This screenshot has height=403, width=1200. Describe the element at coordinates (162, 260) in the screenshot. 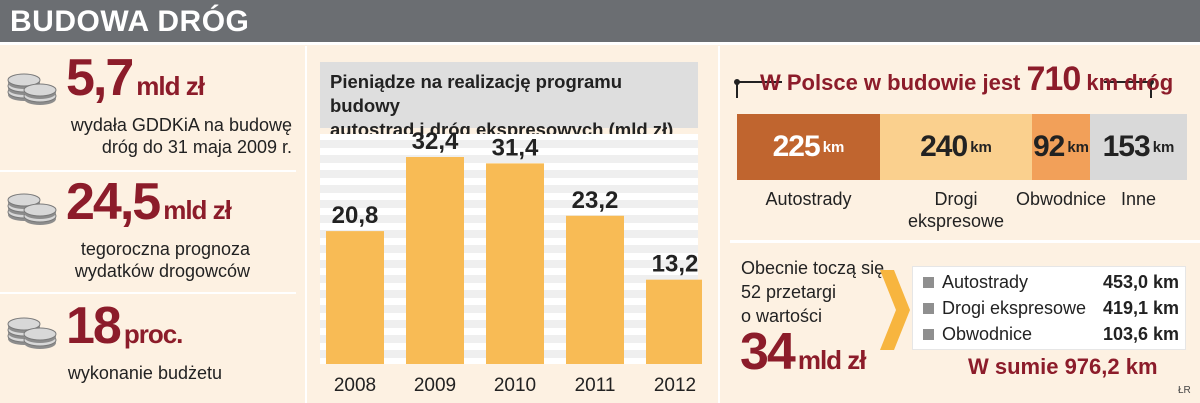

I see `stat-description: tegoroczna prognoza wydatków drogowców` at that location.